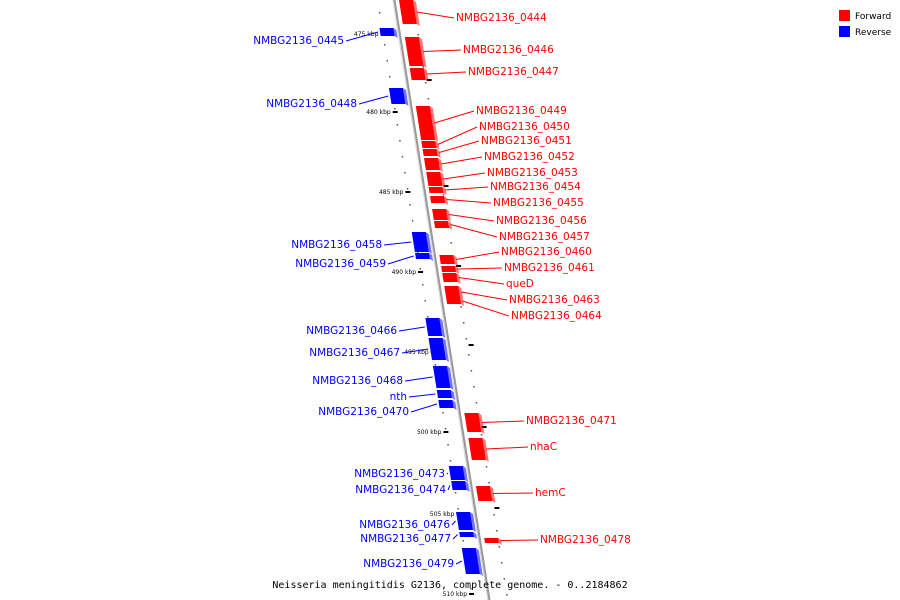 The height and width of the screenshot is (600, 900). Describe the element at coordinates (404, 525) in the screenshot. I see `gene-label: NMBG2136_0476` at that location.